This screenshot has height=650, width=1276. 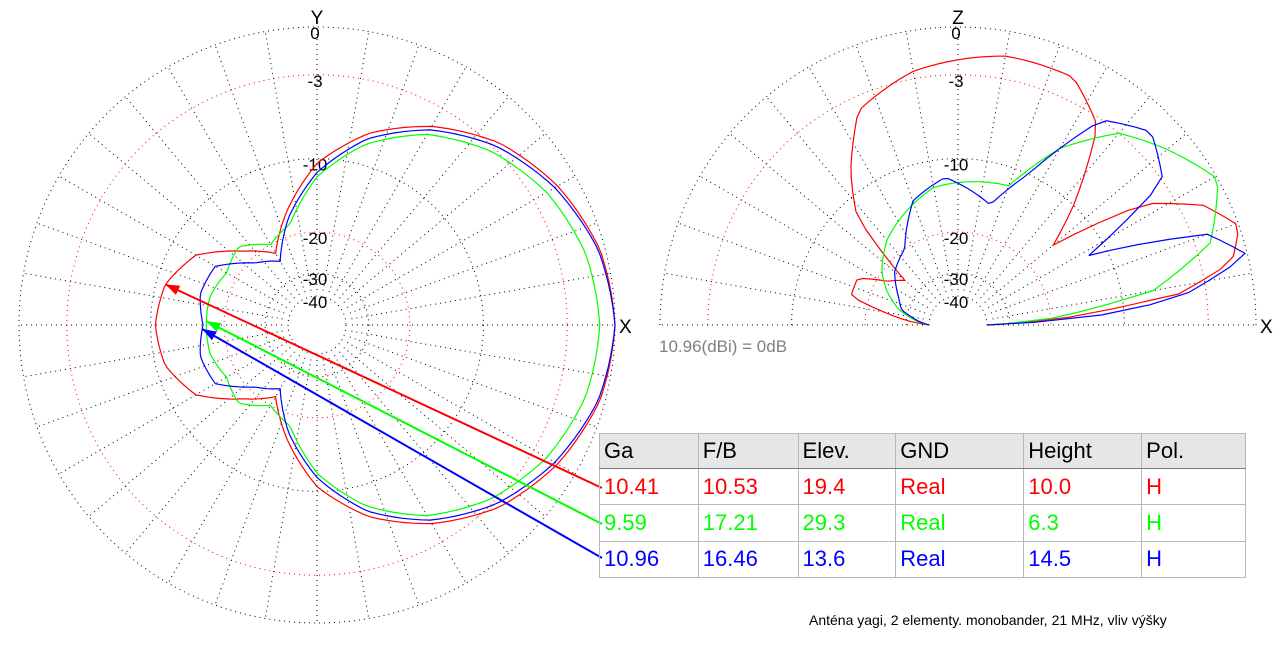 I want to click on pointer-arrows, so click(x=383, y=421).